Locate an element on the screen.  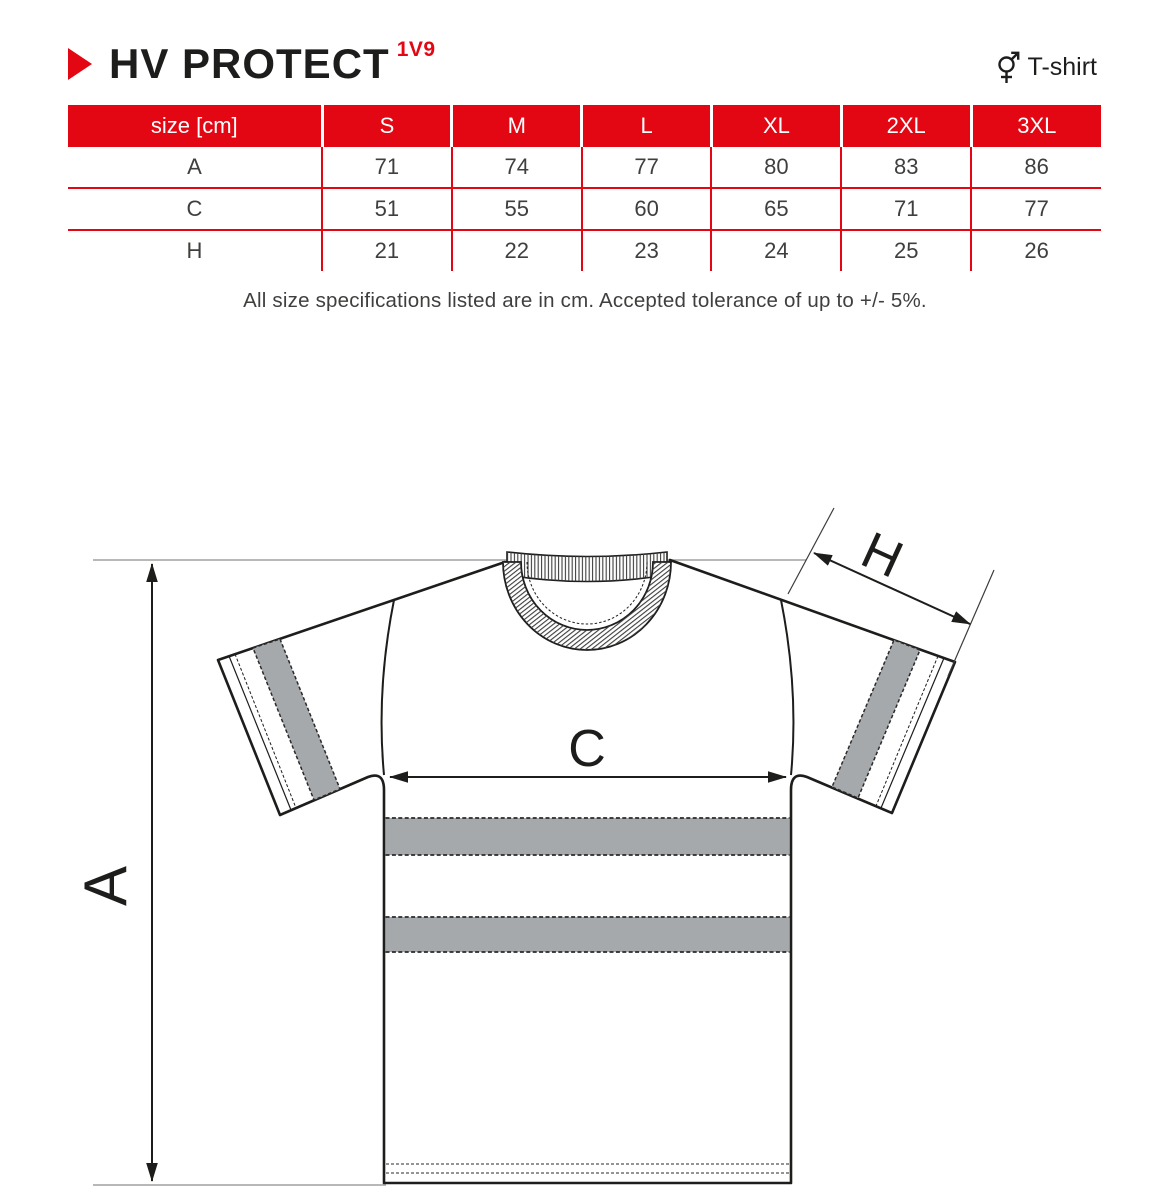
col-header-size: size [cm] is located at coordinates (195, 126).